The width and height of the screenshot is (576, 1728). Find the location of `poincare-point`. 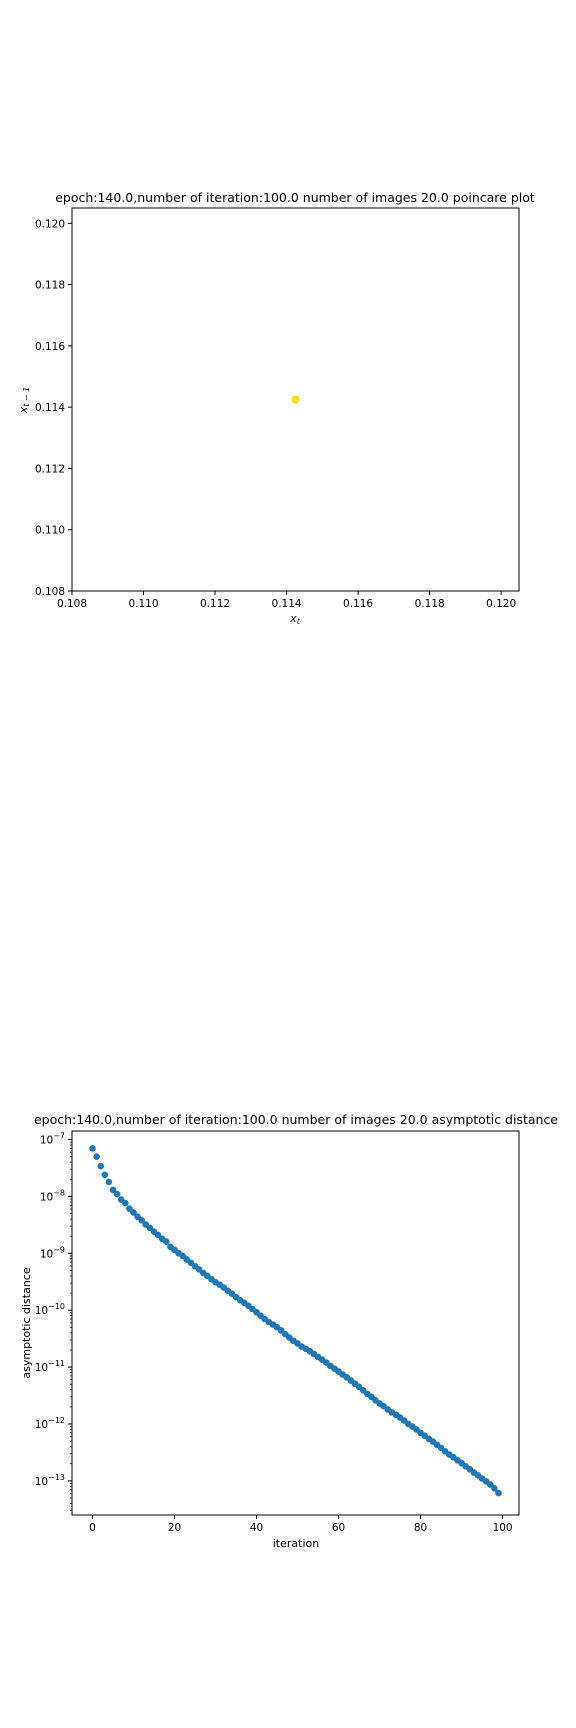

poincare-point is located at coordinates (295, 399).